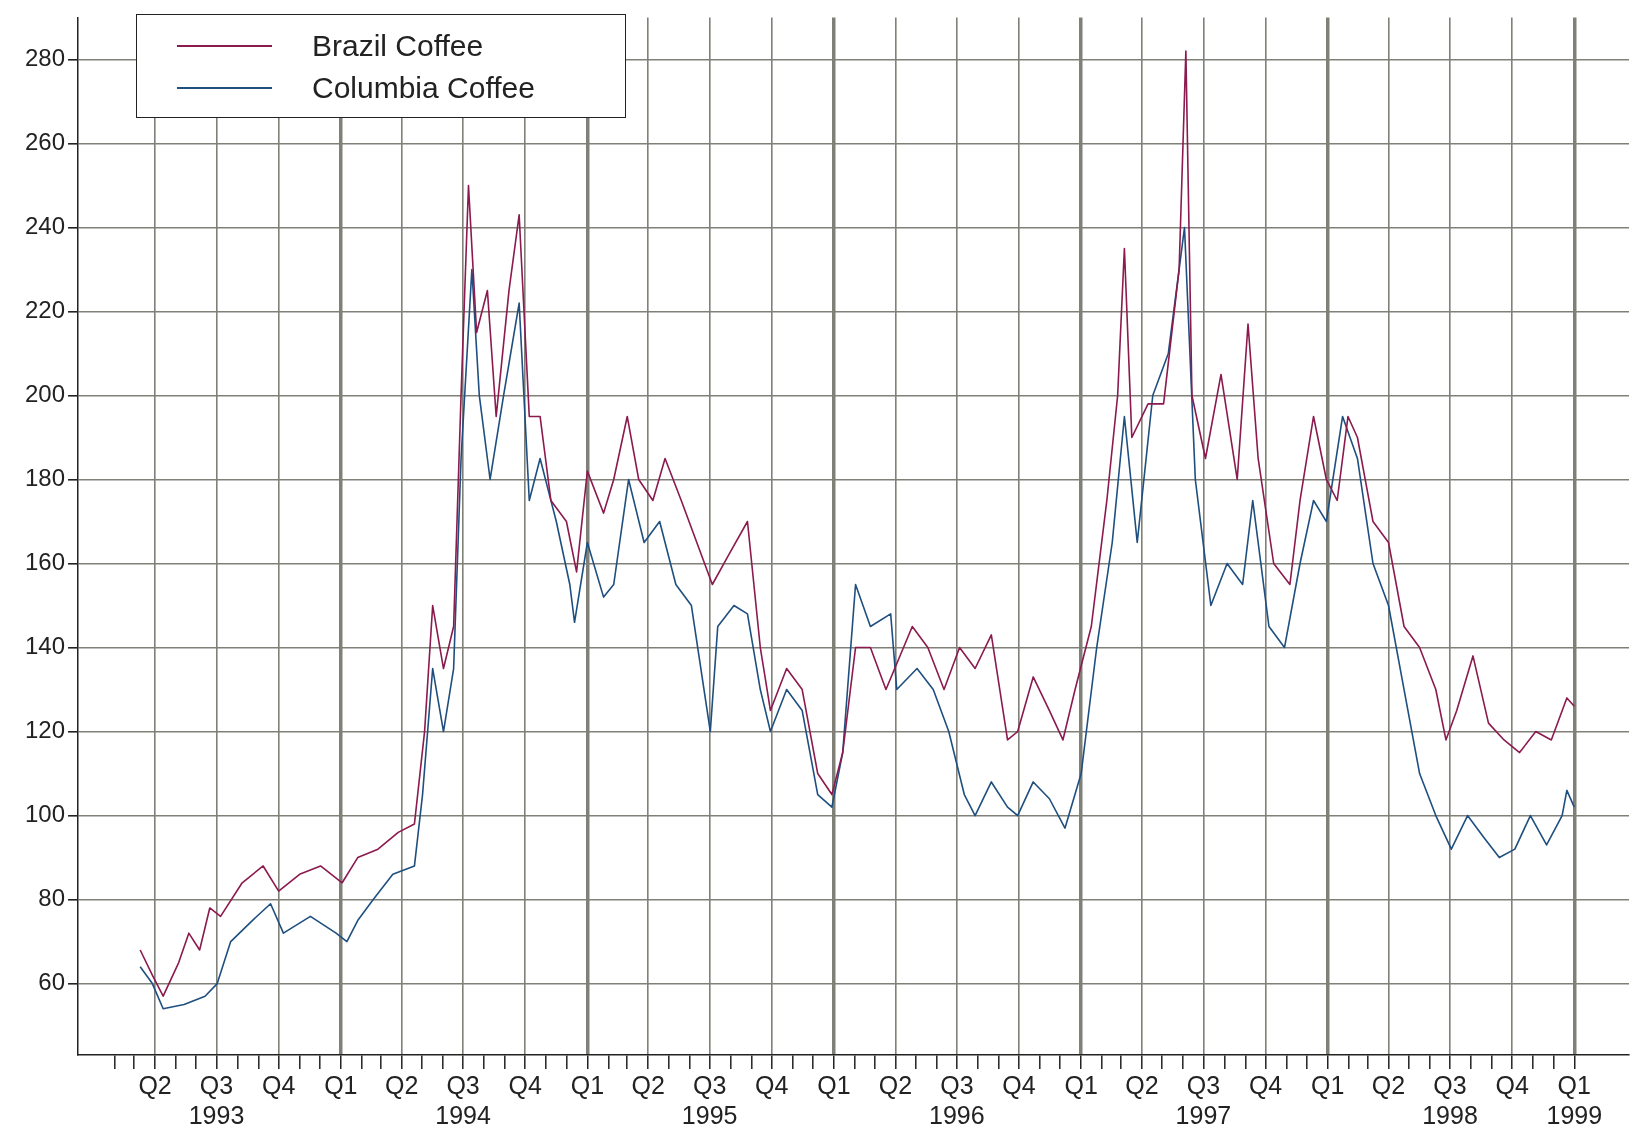 This screenshot has height=1139, width=1637. Describe the element at coordinates (45, 394) in the screenshot. I see `y-tick-label: 200` at that location.